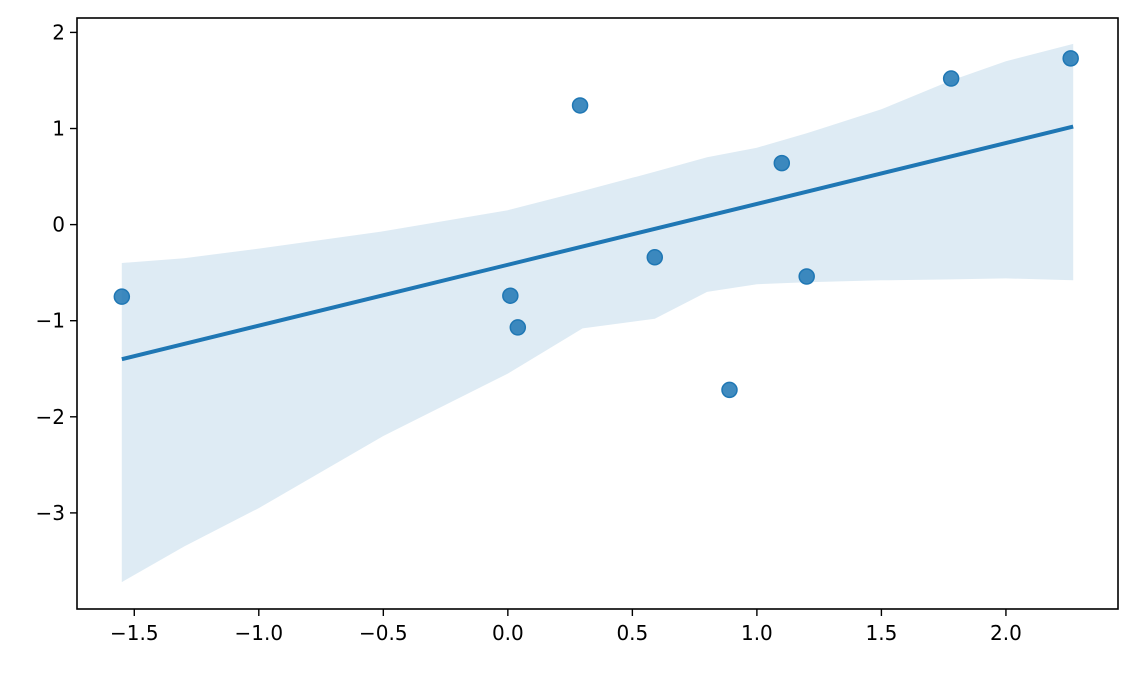  I want to click on x-tick-label: 2.0, so click(1006, 633).